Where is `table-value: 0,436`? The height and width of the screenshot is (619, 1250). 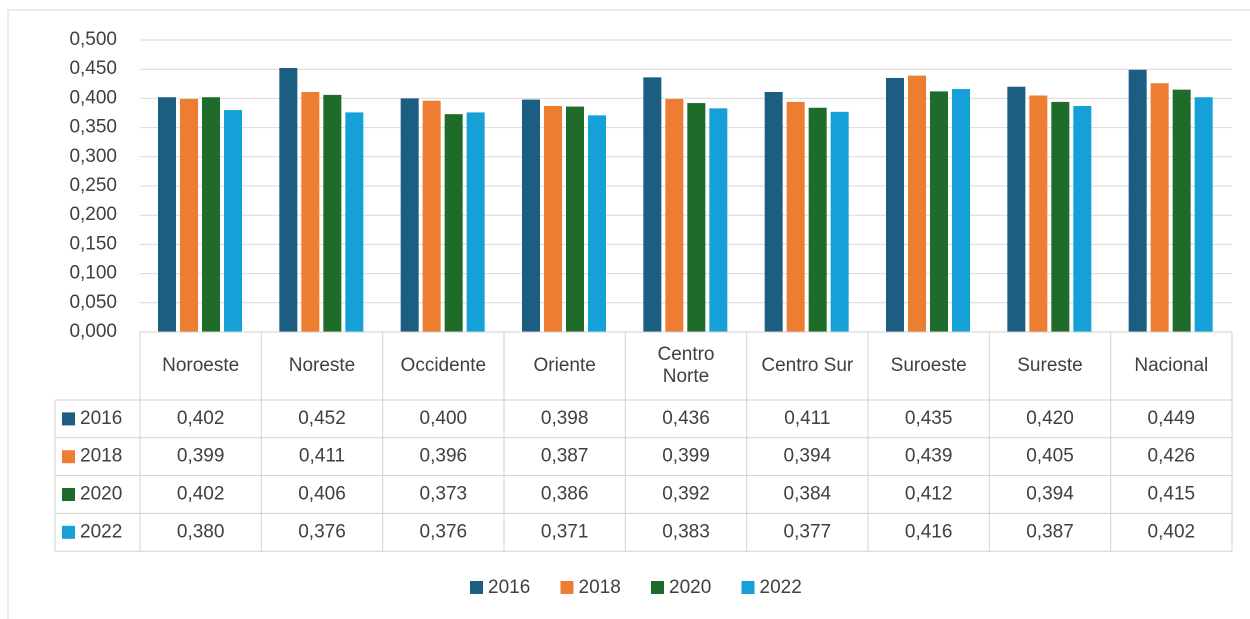
table-value: 0,436 is located at coordinates (686, 418).